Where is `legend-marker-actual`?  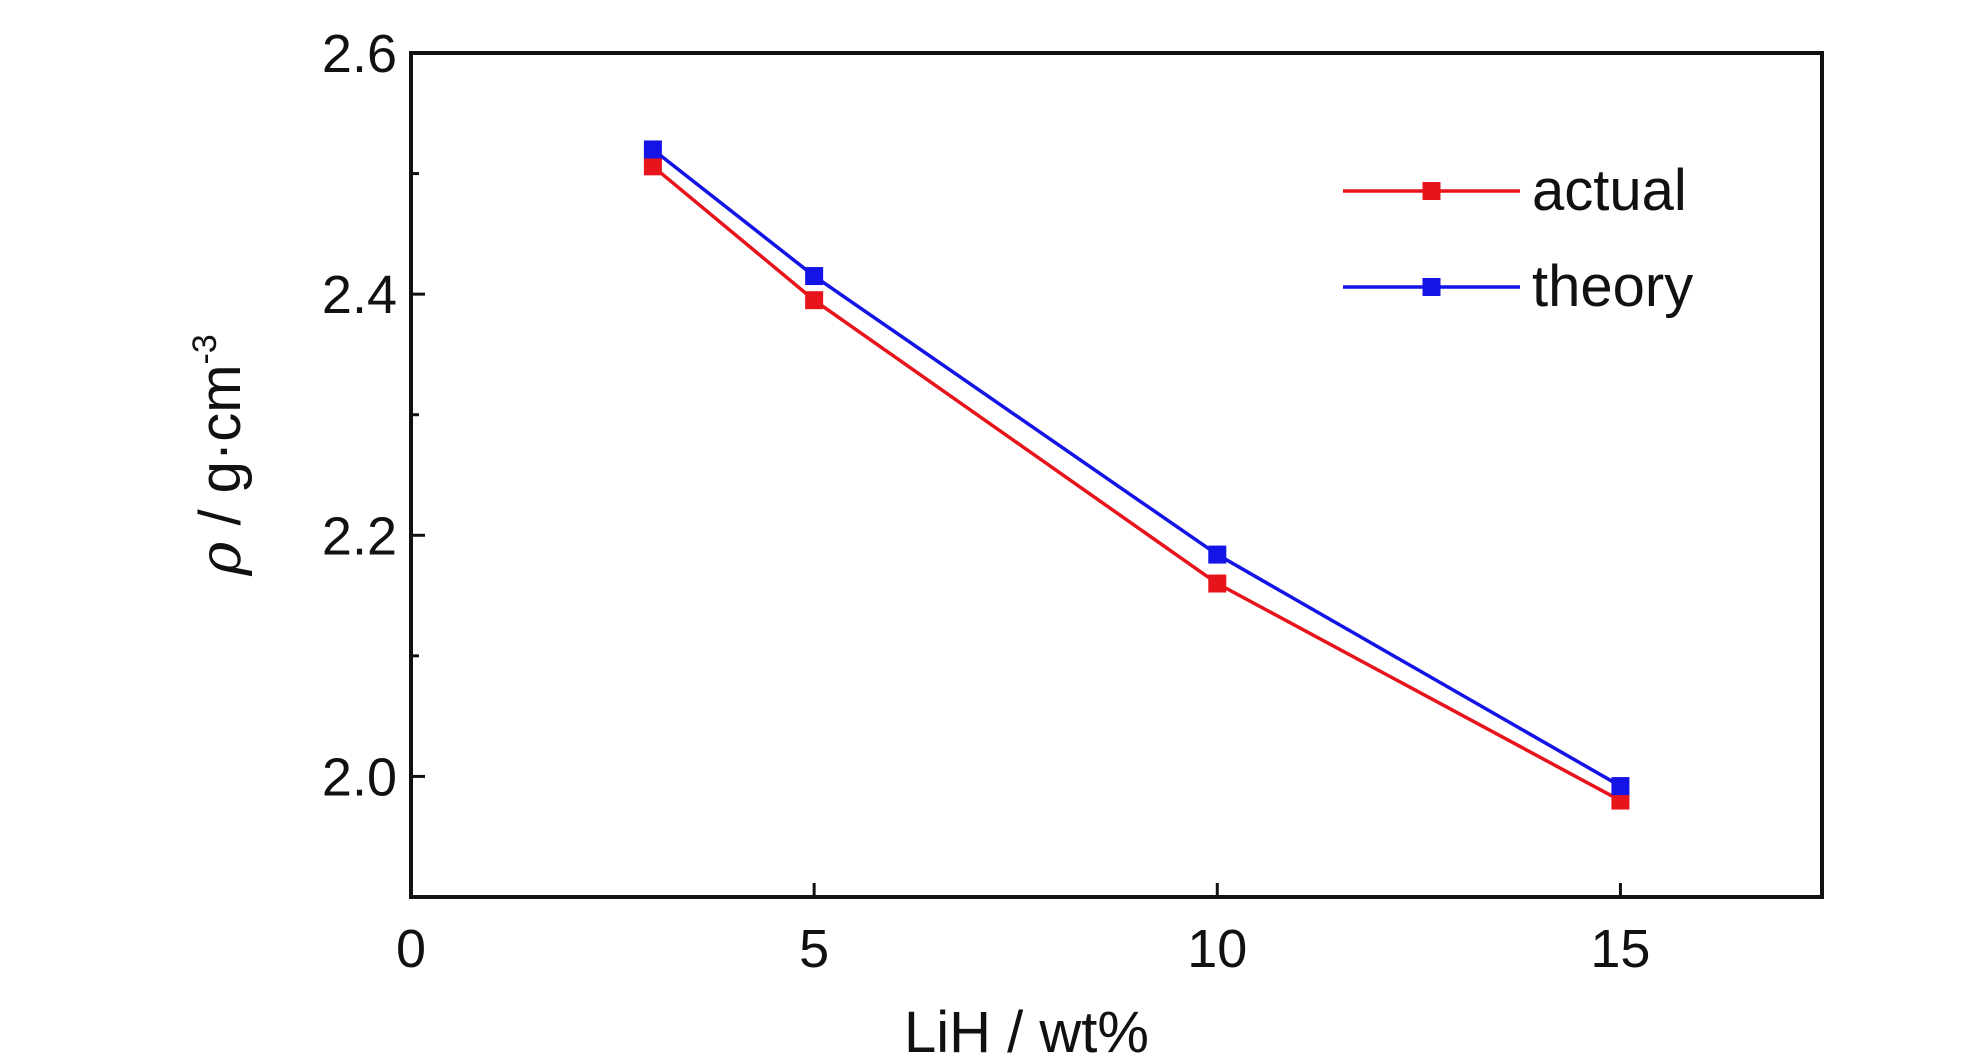 legend-marker-actual is located at coordinates (1431, 191).